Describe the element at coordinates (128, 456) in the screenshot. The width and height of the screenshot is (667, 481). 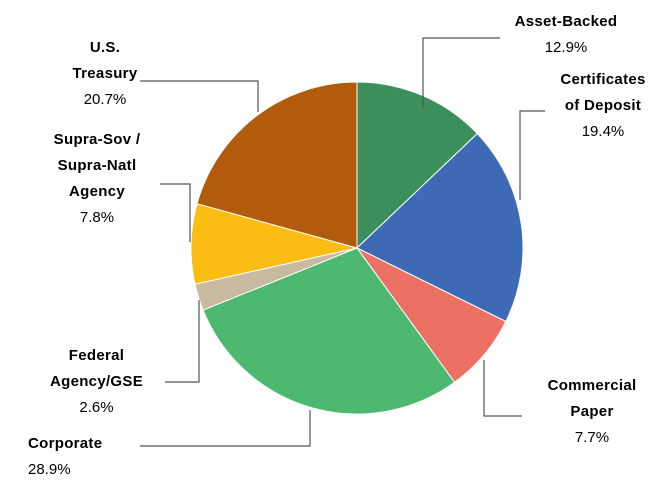
I see `slice-label: Corporate 28.9%` at that location.